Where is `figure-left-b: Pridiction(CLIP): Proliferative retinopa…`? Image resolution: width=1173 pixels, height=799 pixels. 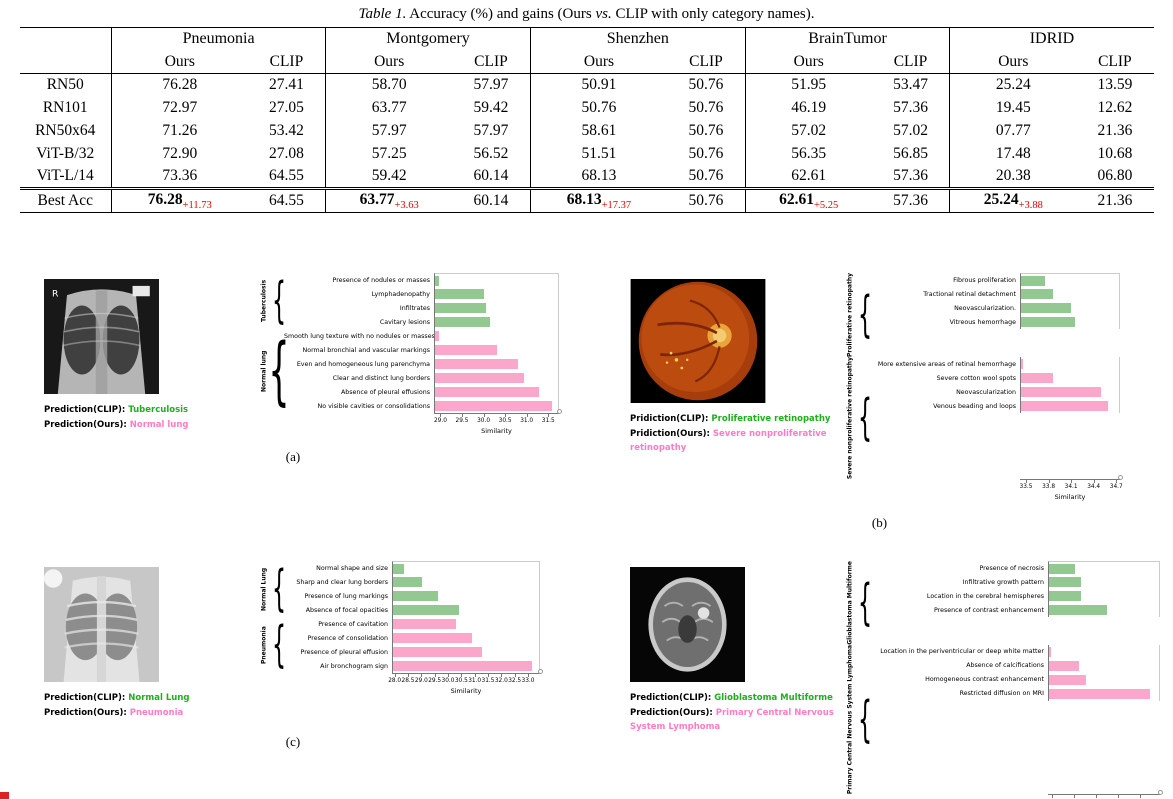
figure-left-b: Pridiction(CLIP): Proliferative retinopa… is located at coordinates (733, 367).